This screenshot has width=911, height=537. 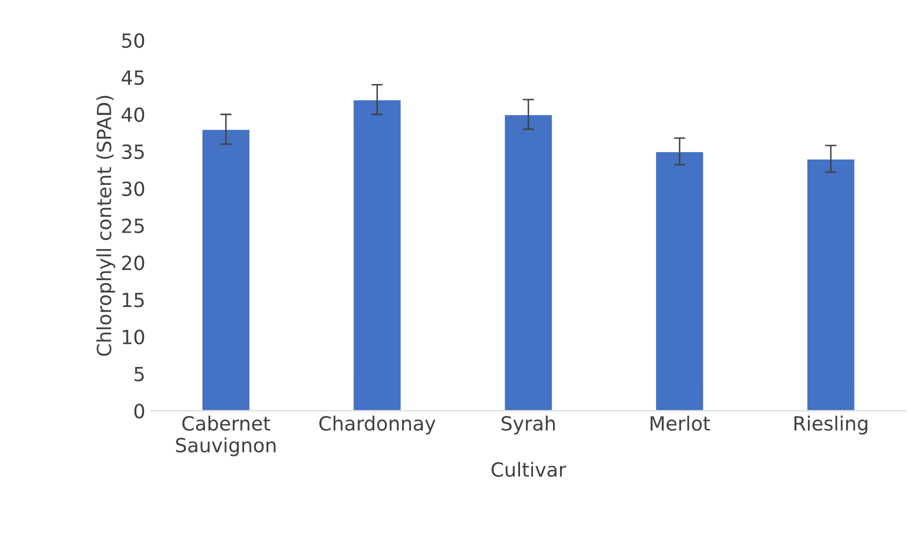 I want to click on y-tick-label: 15, so click(x=133, y=300).